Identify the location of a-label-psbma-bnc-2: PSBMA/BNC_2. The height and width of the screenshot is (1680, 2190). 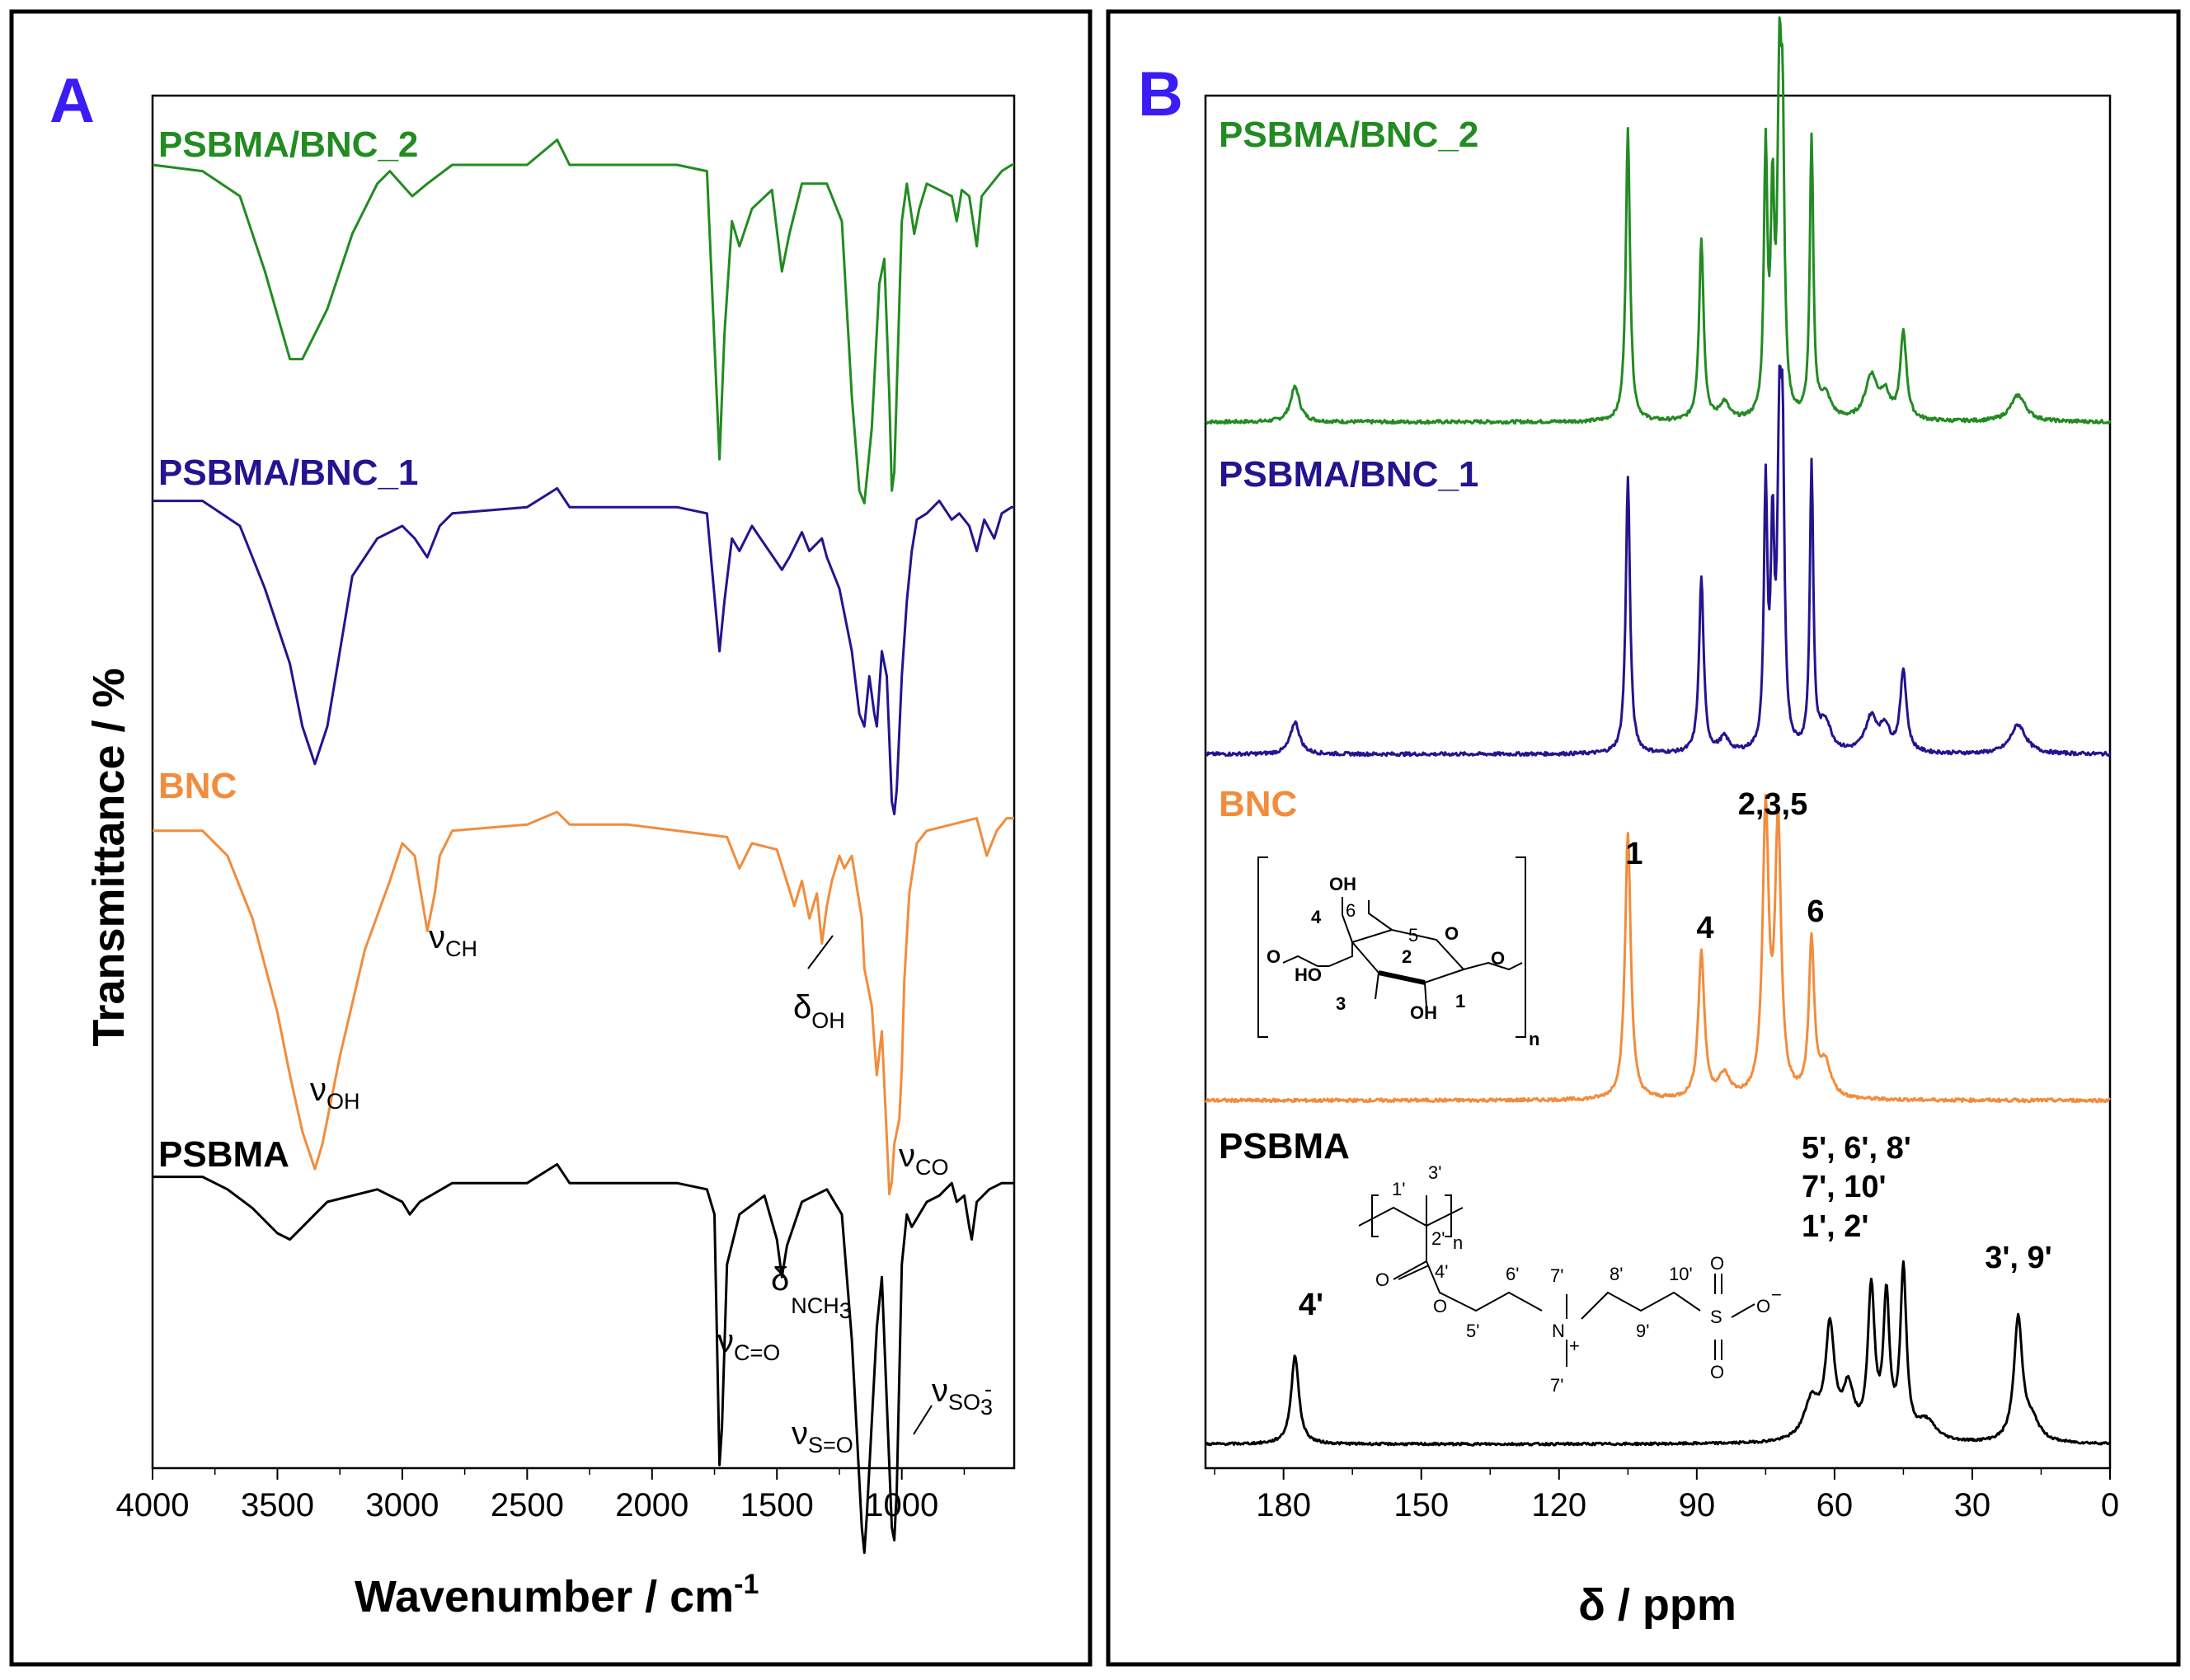
(288, 144).